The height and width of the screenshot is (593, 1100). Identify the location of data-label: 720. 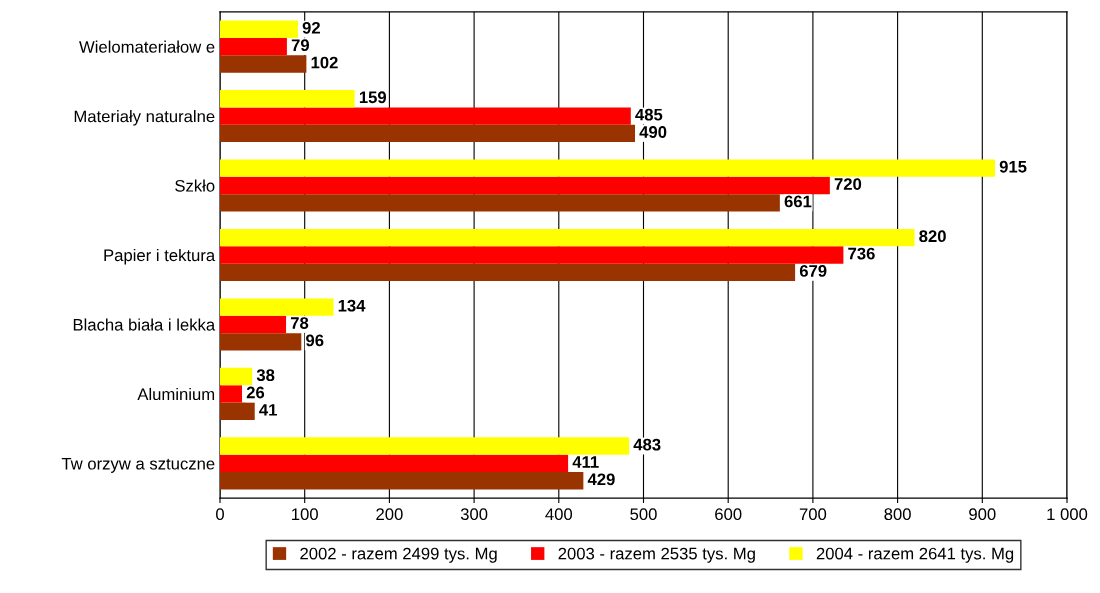
(848, 184).